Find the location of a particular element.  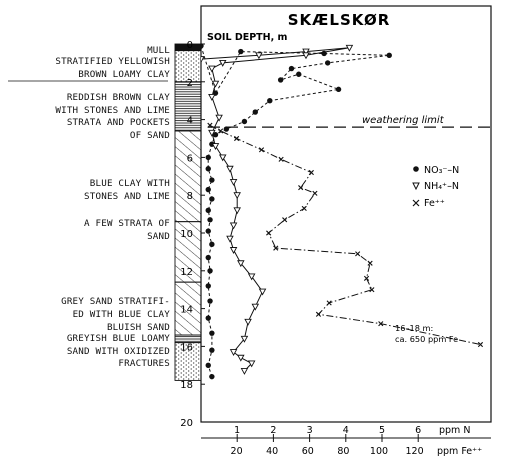

x-tick-n-label: 5 is located at coordinates (382, 430).